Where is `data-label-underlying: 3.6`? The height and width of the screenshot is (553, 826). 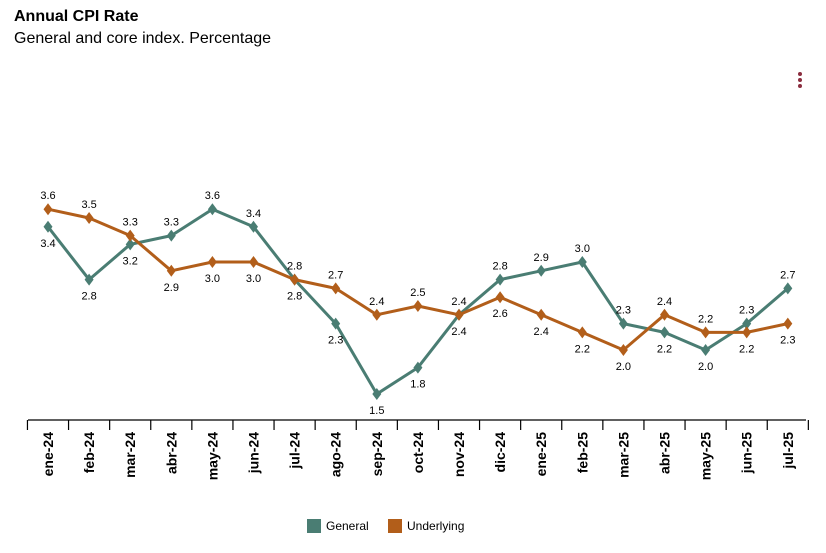
data-label-underlying: 3.6 is located at coordinates (47, 196).